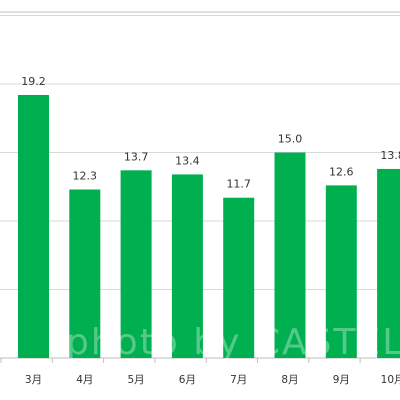 This screenshot has width=400, height=400. I want to click on data-label: 12.6, so click(341, 171).